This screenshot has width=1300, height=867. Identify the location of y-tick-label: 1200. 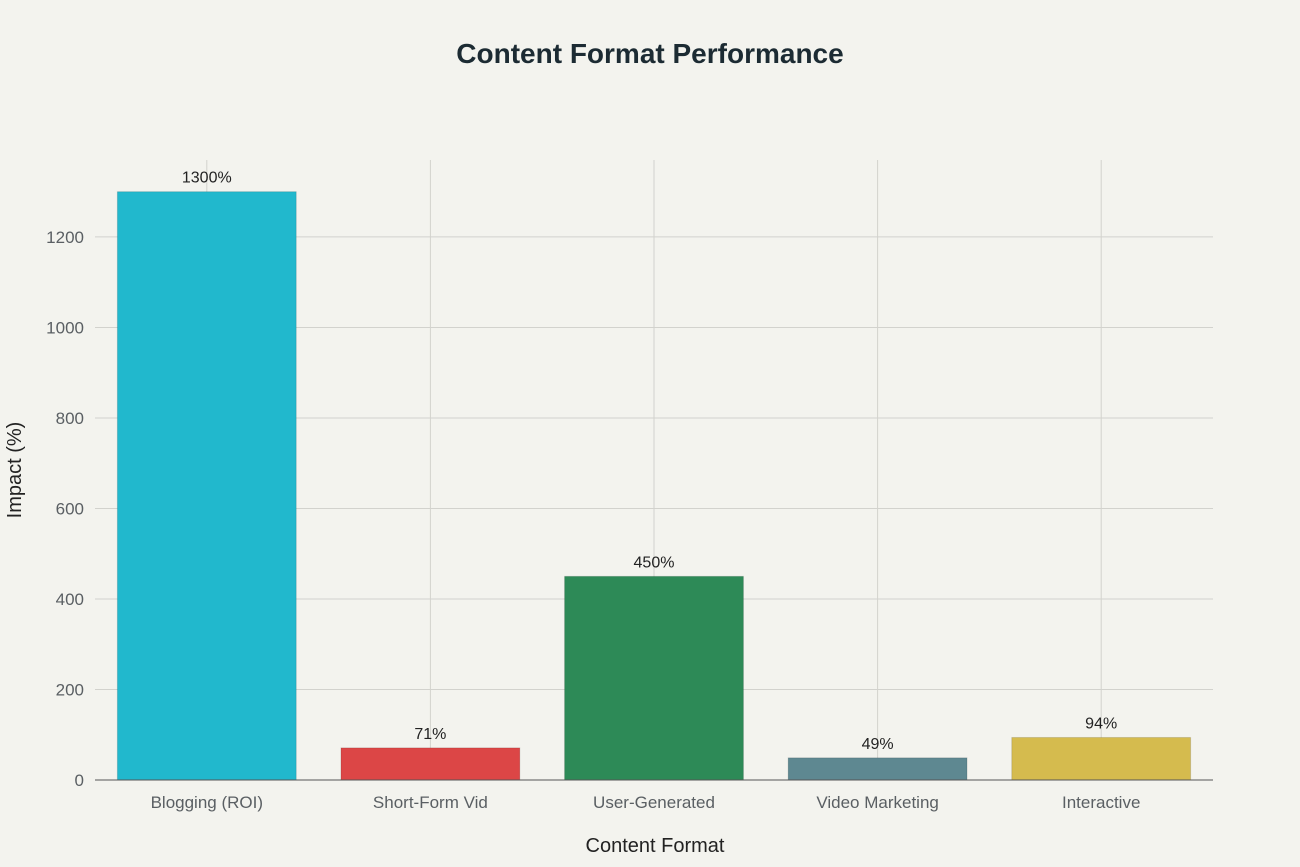
(65, 237).